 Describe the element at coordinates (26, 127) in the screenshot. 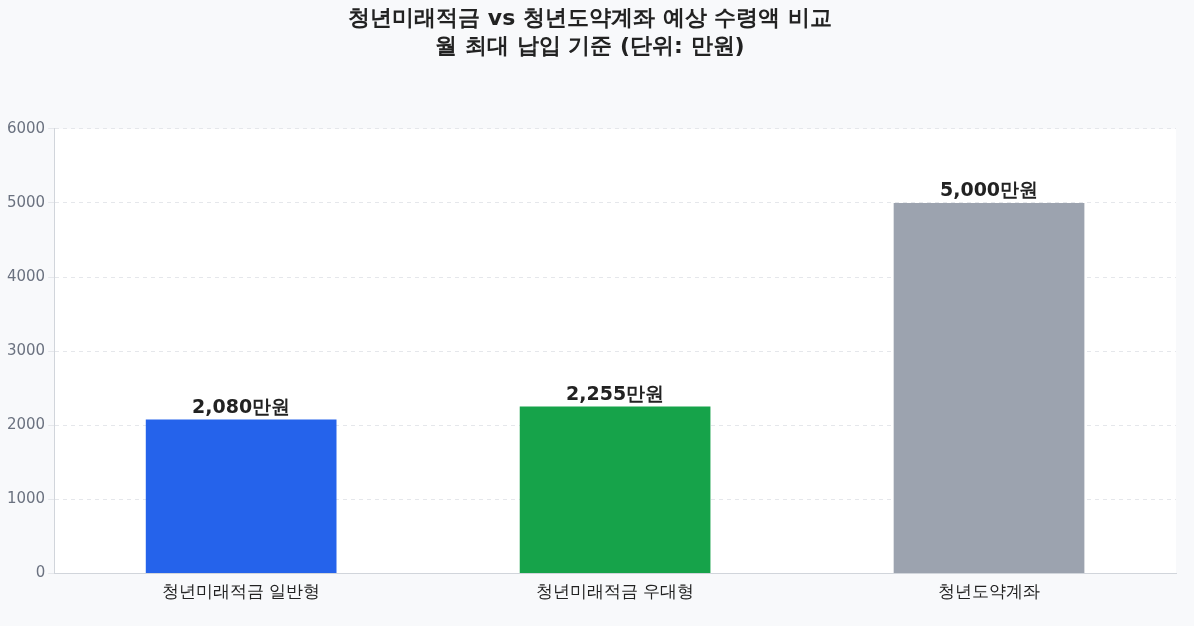

I see `y-tick-label: 6000` at that location.